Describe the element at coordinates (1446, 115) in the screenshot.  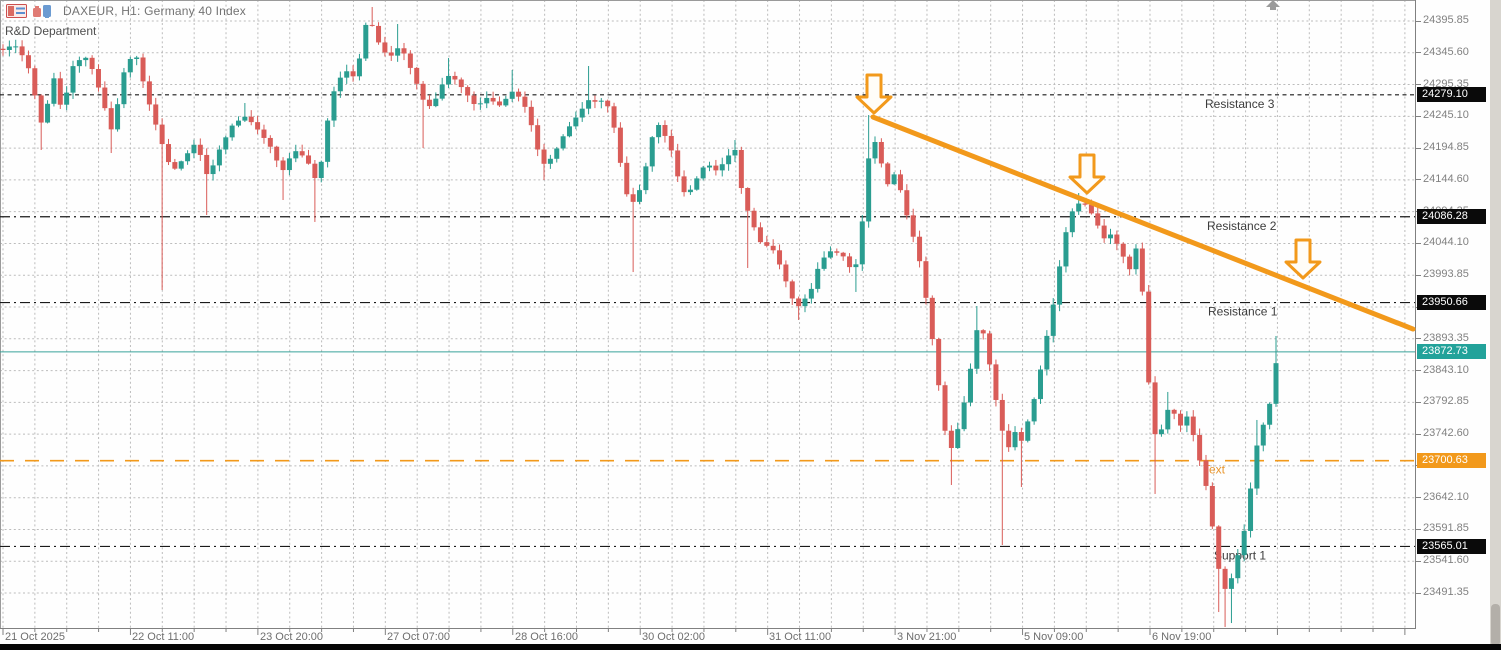
I see `price-tick-label: 24245.10` at that location.